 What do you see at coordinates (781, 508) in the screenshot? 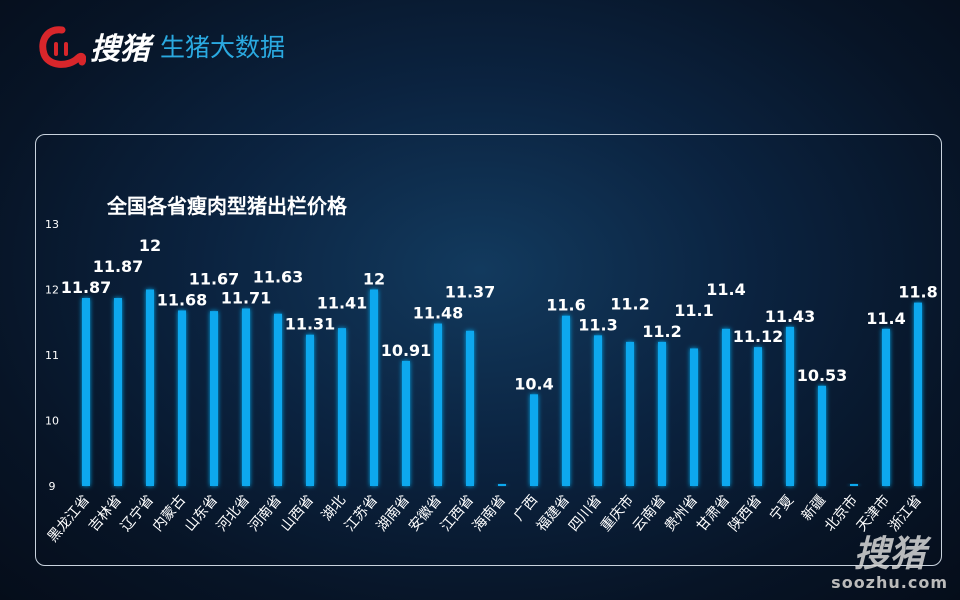
I see `x-tick-label: 宁夏` at bounding box center [781, 508].